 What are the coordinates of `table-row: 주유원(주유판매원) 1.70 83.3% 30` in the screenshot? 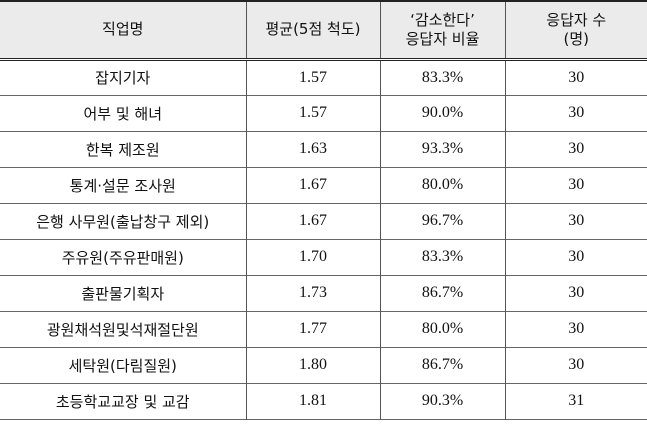 It's located at (323, 257).